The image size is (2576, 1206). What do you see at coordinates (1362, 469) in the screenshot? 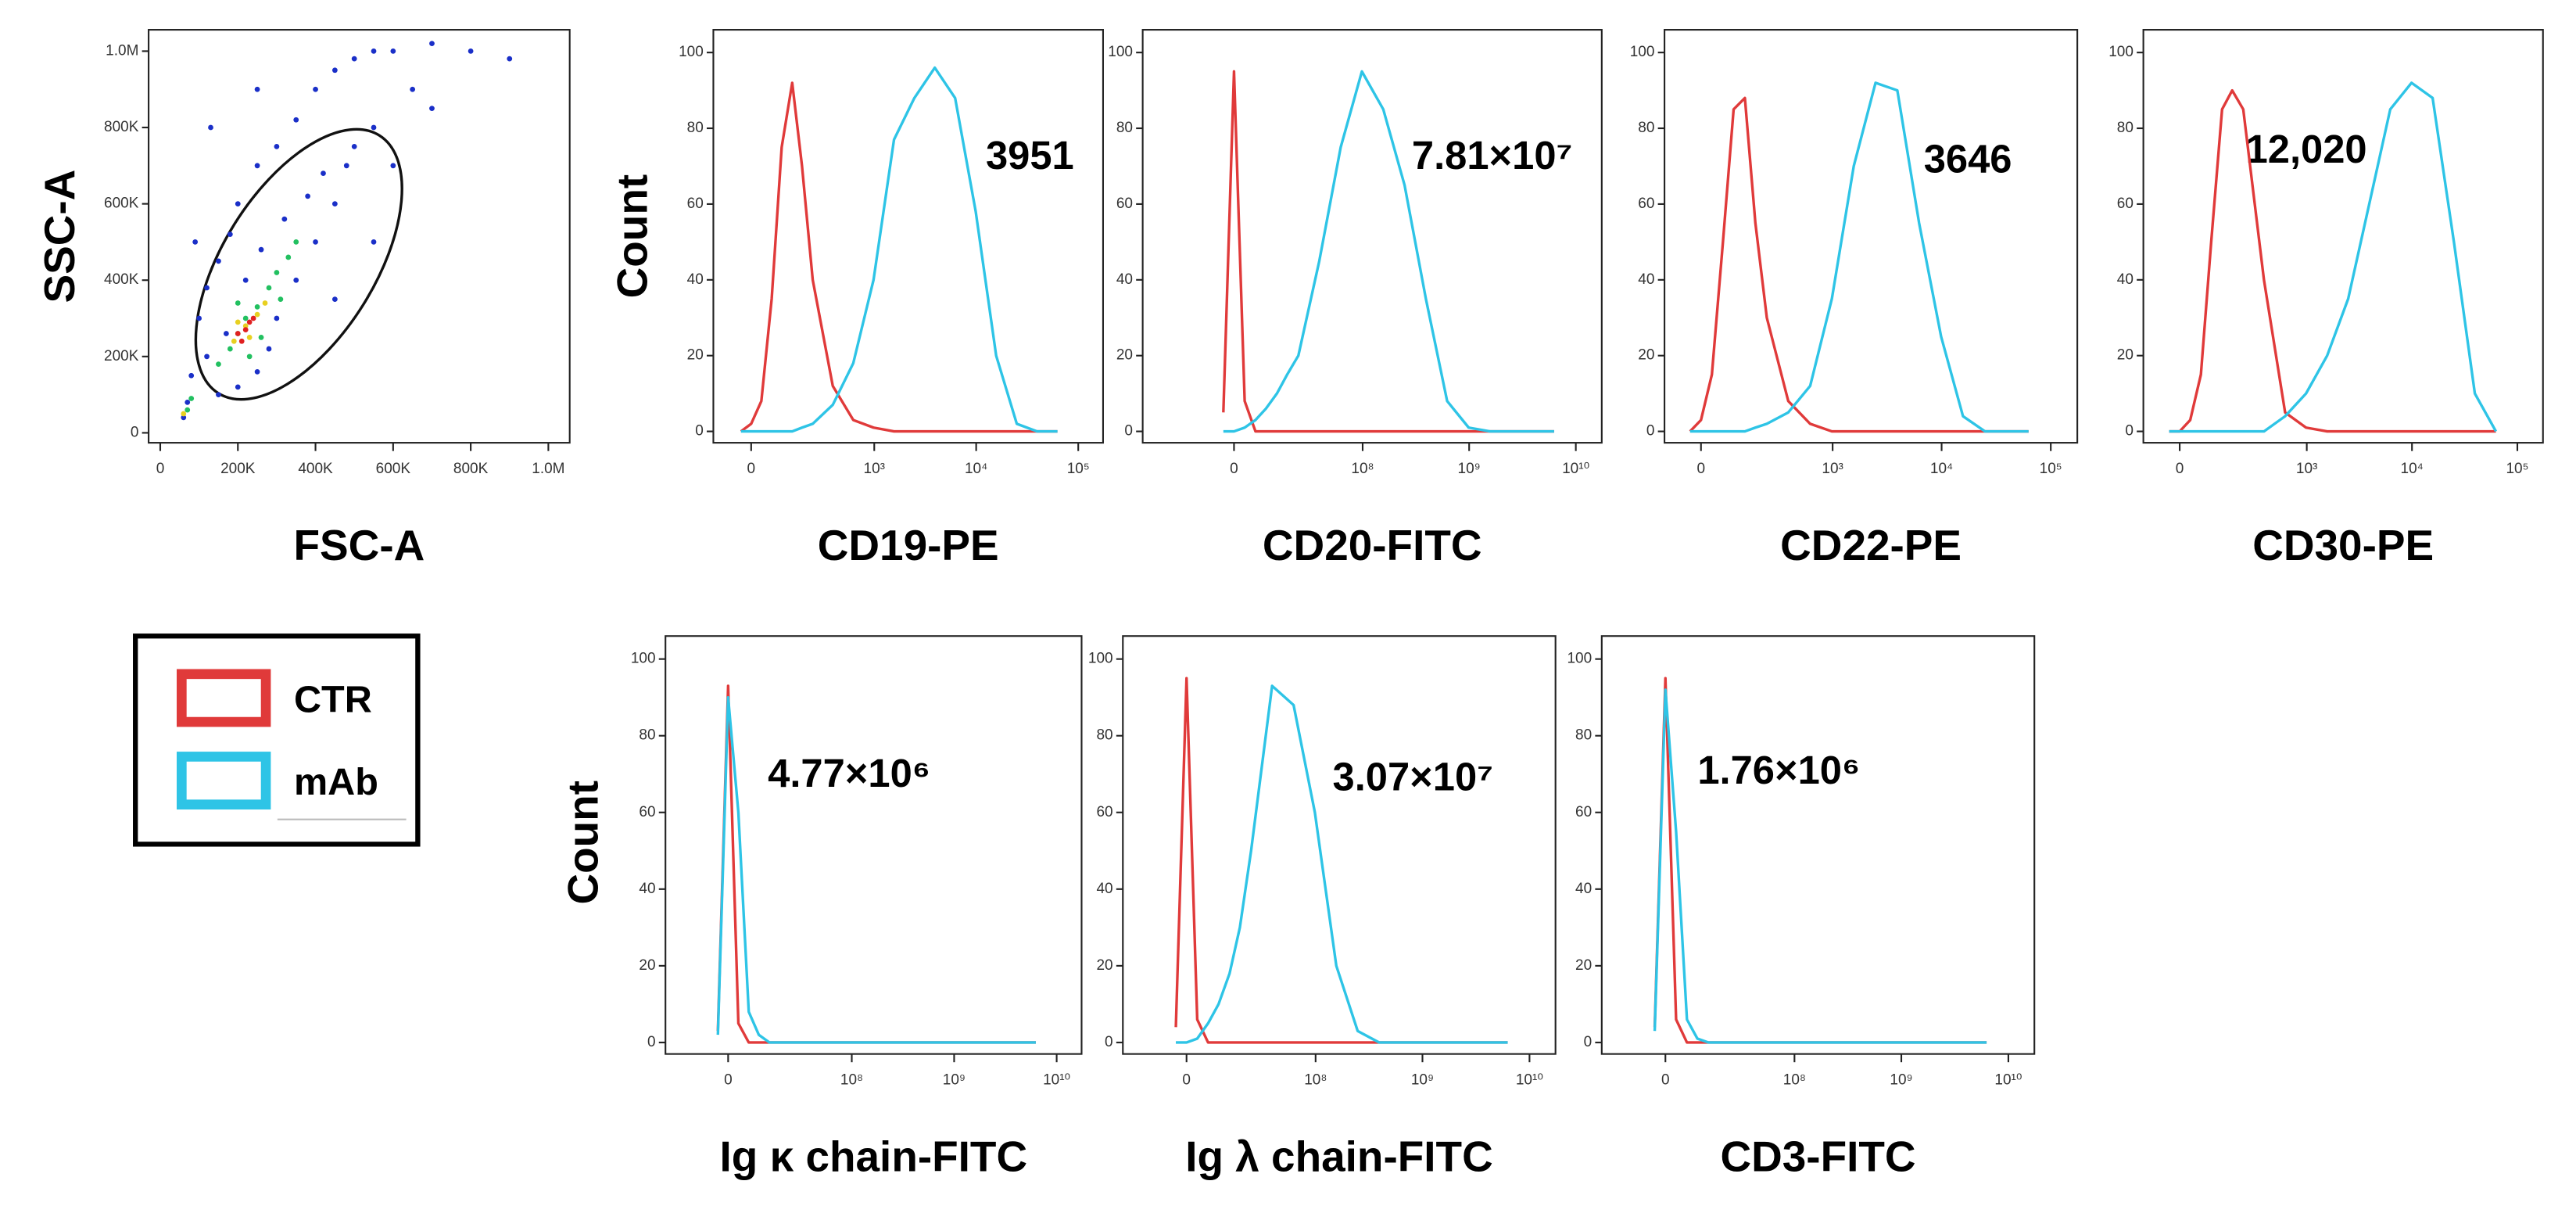
I see `x-tick-label: 10⁸` at bounding box center [1362, 469].